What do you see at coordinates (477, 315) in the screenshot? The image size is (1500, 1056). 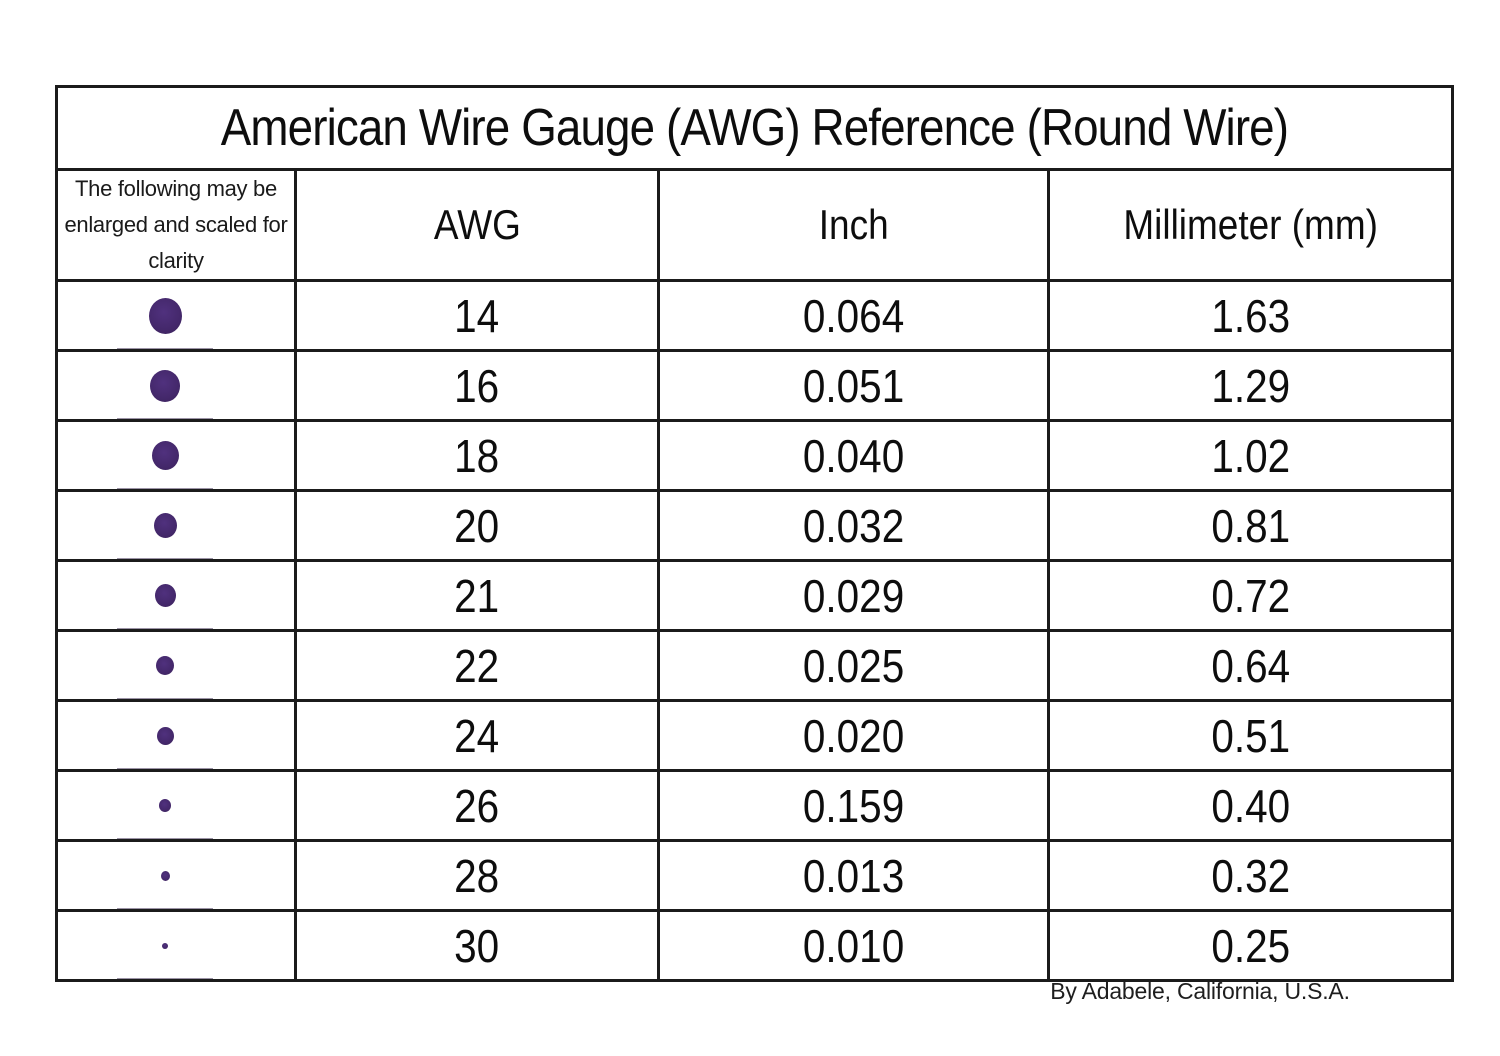 I see `awg-value: 14` at bounding box center [477, 315].